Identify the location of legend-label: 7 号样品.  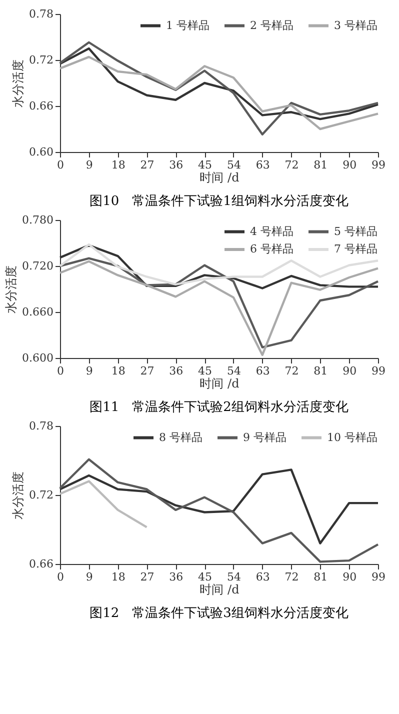
(356, 249).